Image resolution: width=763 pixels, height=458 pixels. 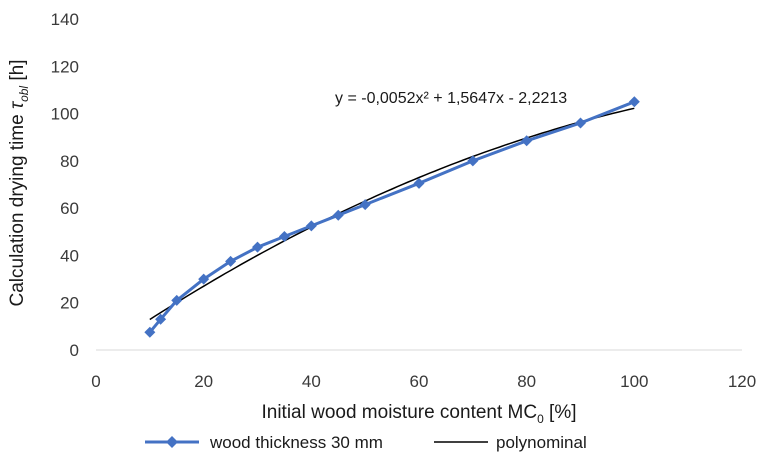 What do you see at coordinates (203, 381) in the screenshot?
I see `x-tick-label: 20` at bounding box center [203, 381].